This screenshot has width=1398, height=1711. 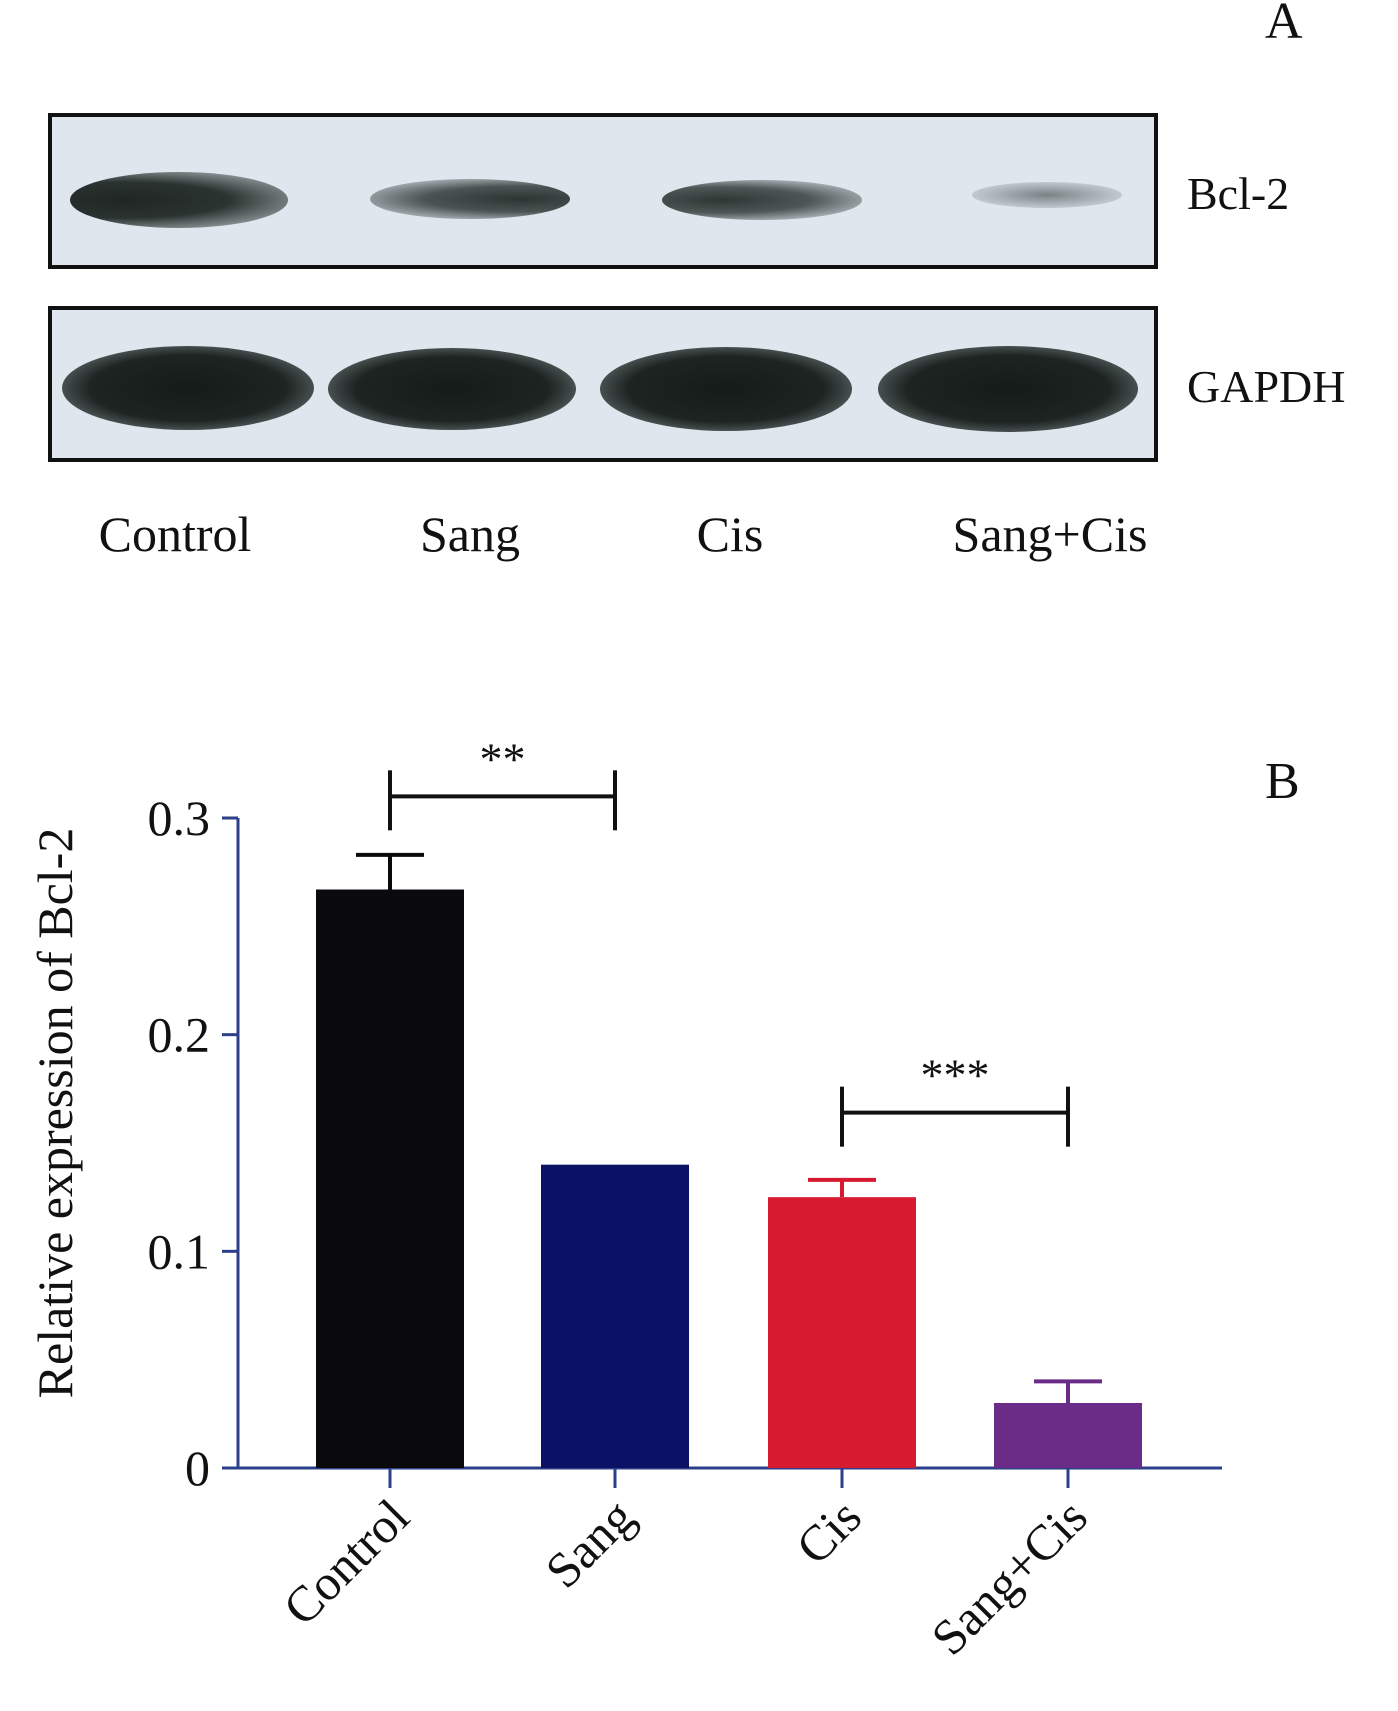 What do you see at coordinates (503, 758) in the screenshot?
I see `significance-label: **` at bounding box center [503, 758].